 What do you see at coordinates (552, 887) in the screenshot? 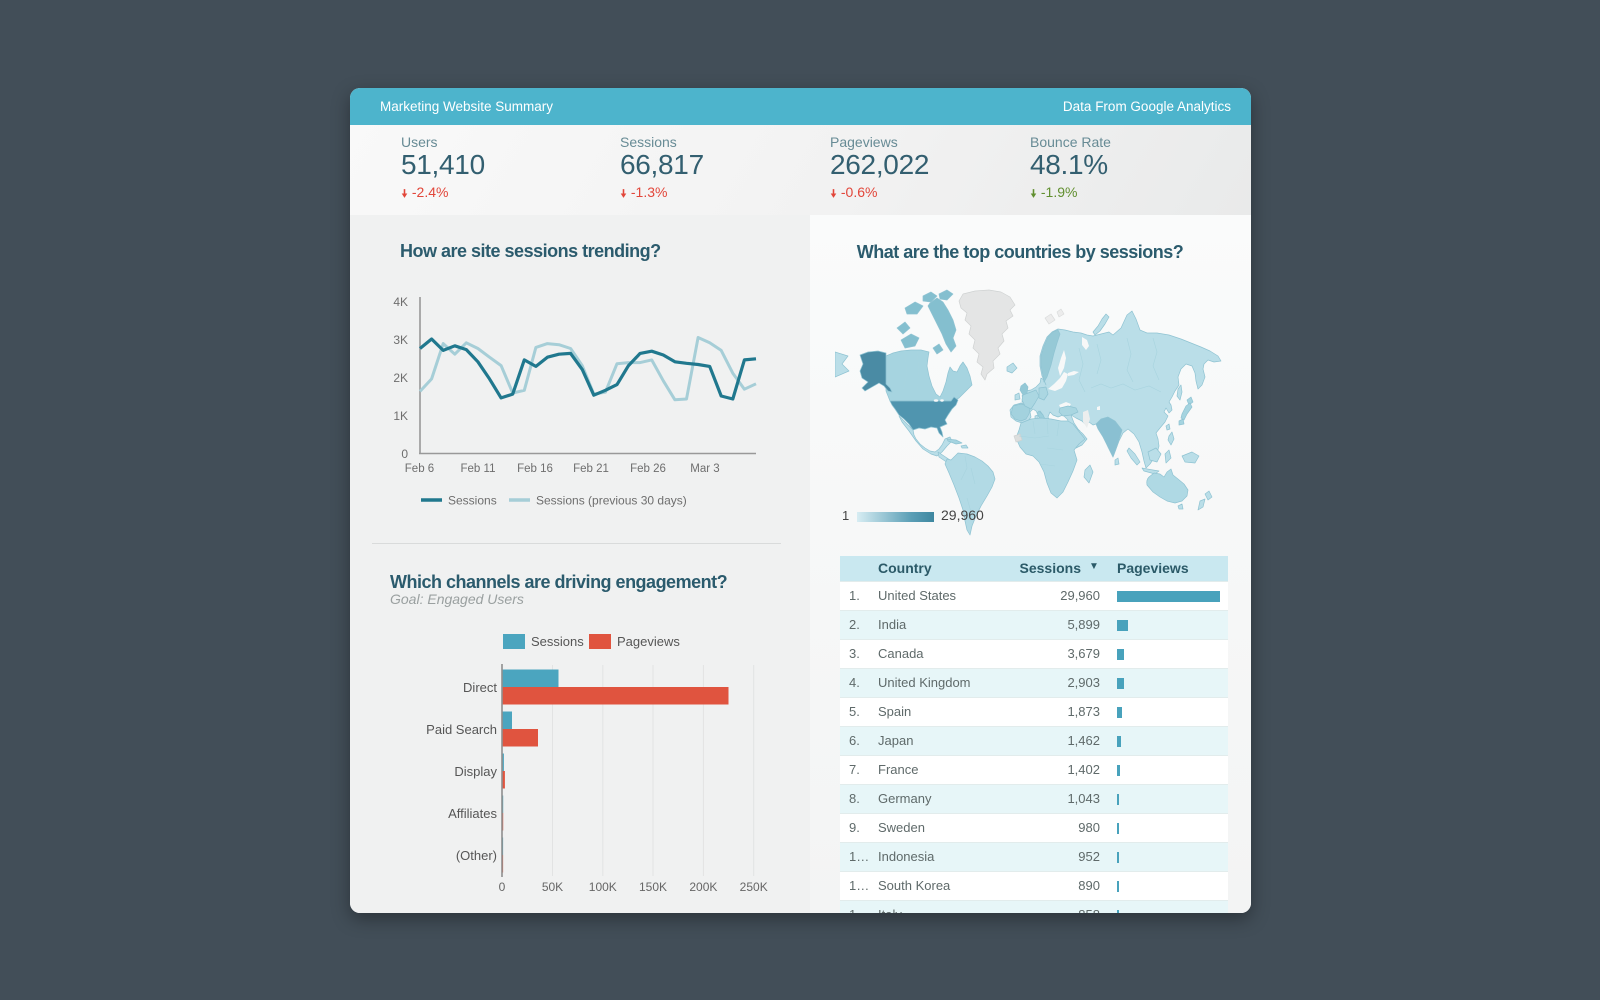
I see `svg-text: 50K` at bounding box center [552, 887].